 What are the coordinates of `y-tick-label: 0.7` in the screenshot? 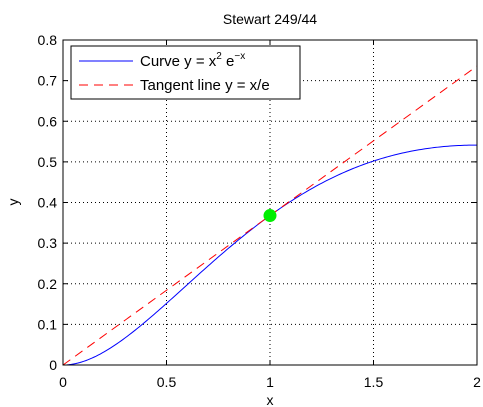 It's located at (48, 81).